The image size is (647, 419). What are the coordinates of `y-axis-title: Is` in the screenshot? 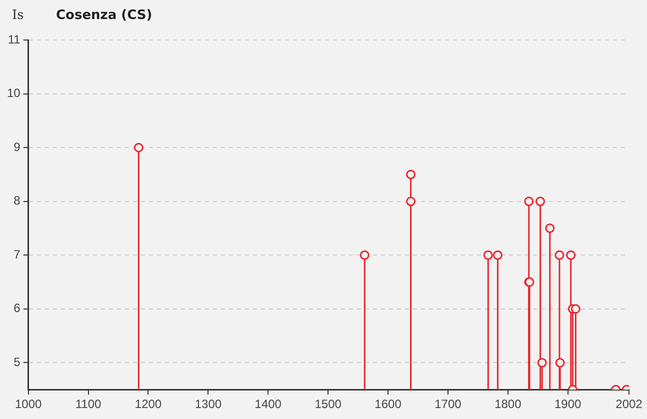 It's located at (18, 15).